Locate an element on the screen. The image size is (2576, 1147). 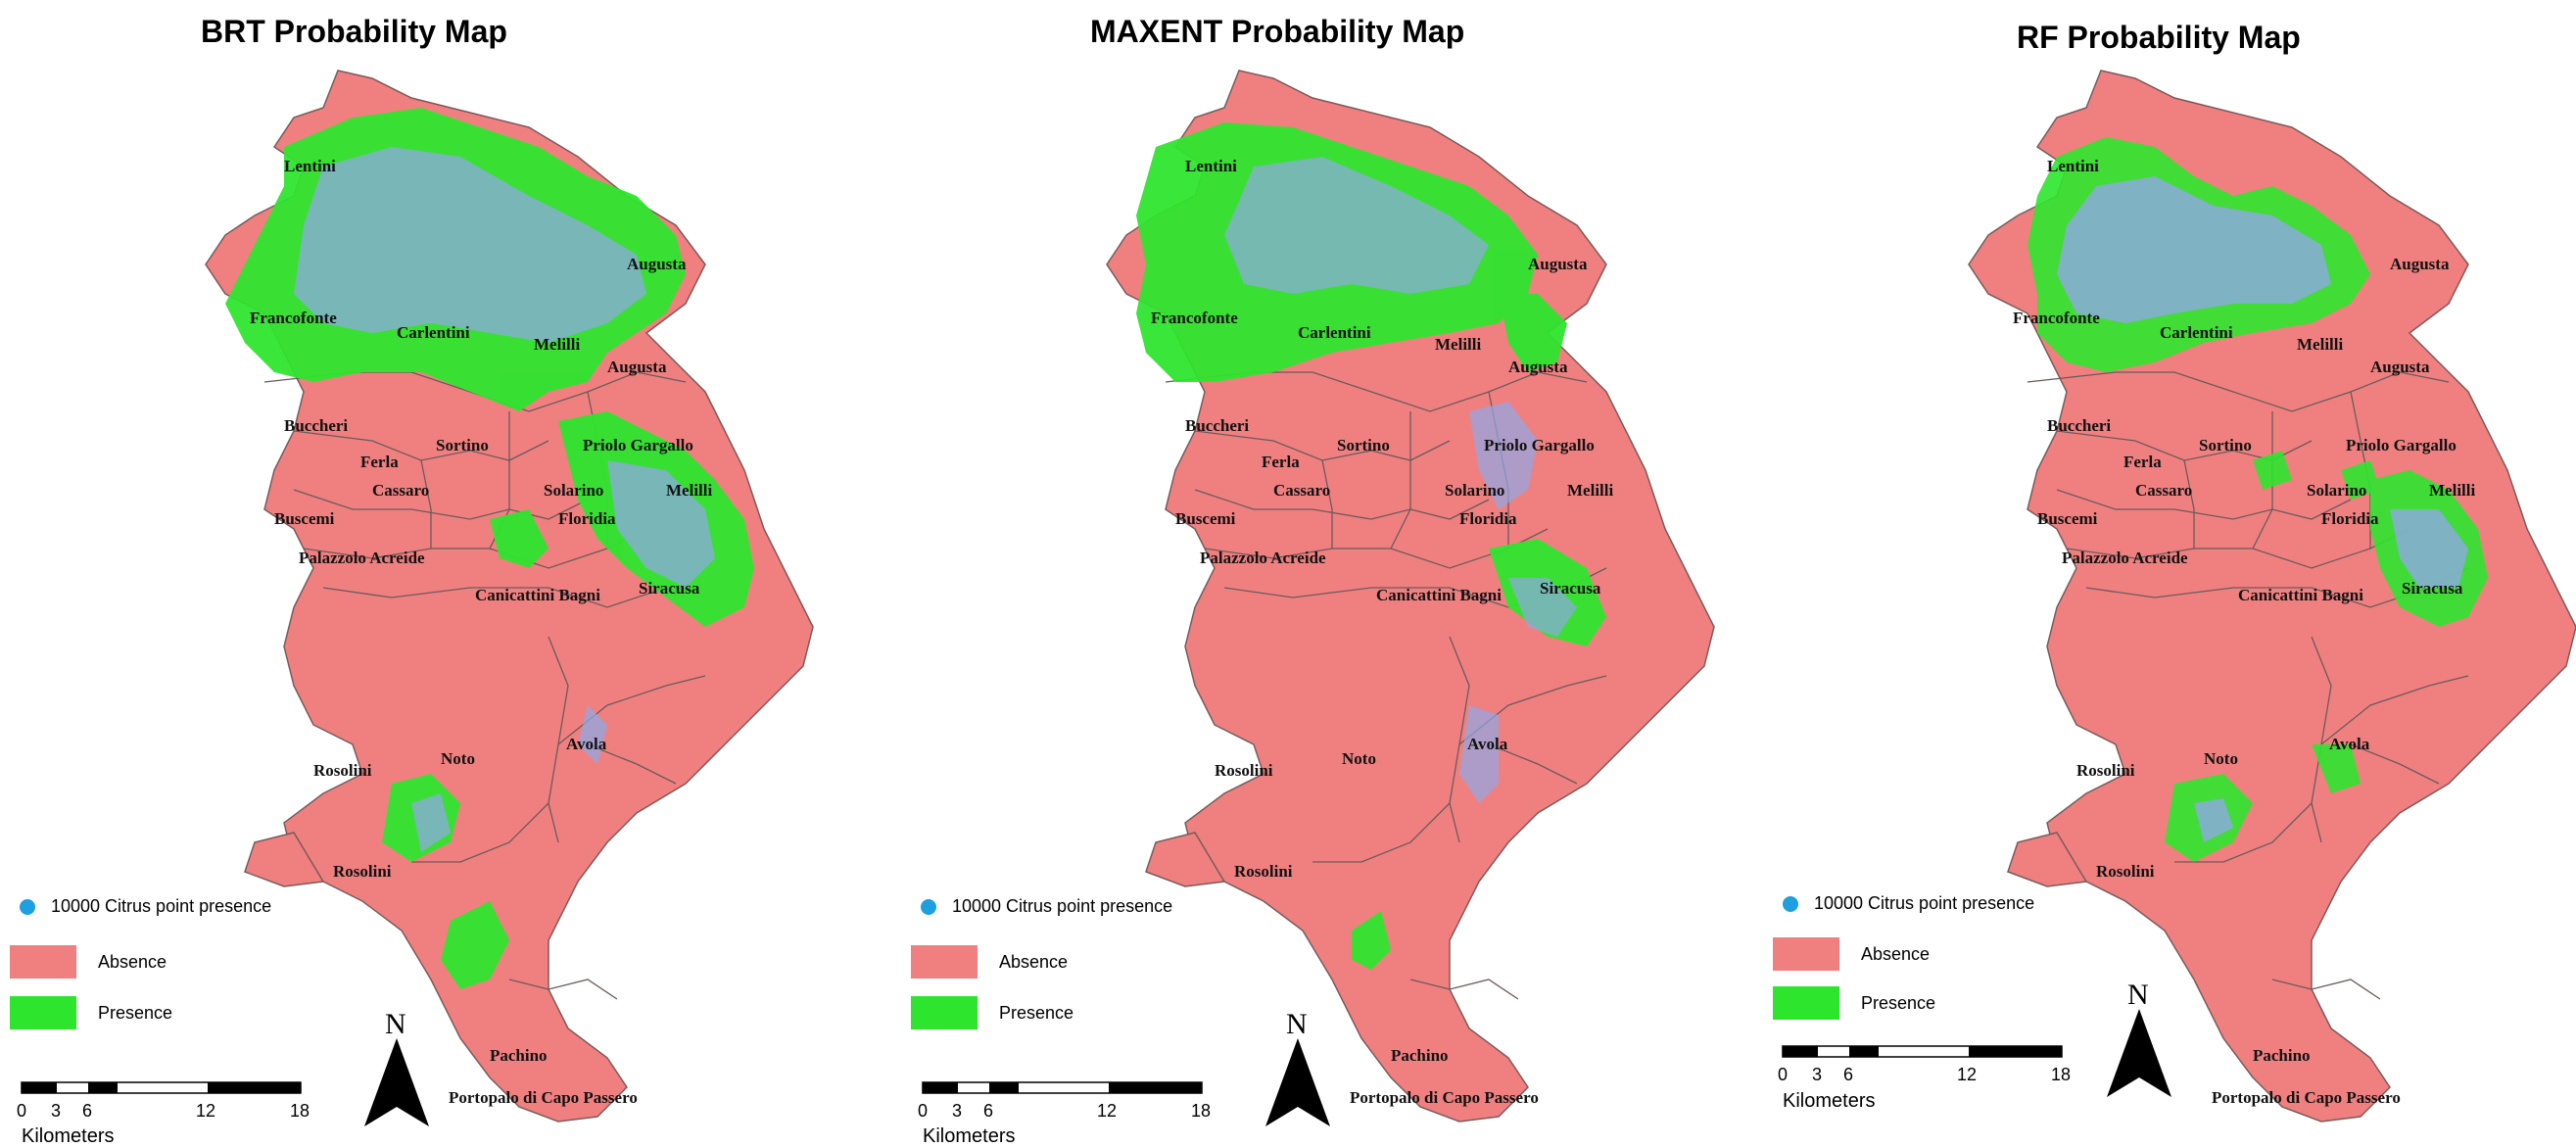
place-label: Siracusa is located at coordinates (2432, 588).